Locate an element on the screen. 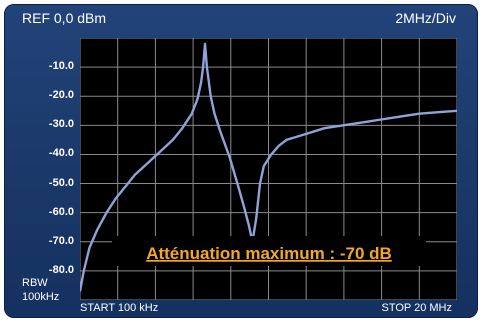 This screenshot has width=485, height=322. rbw-value: 100kHz is located at coordinates (41, 297).